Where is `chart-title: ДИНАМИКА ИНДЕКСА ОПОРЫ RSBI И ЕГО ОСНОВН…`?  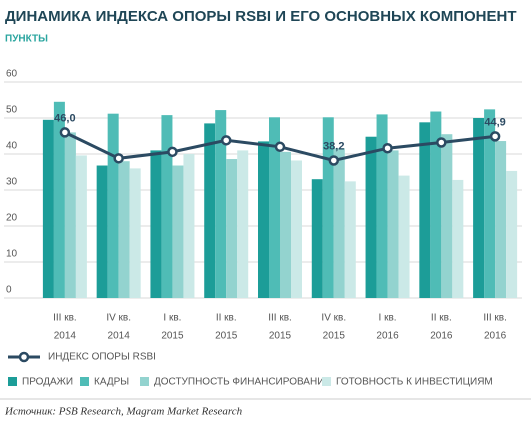 chart-title: ДИНАМИКА ИНДЕКСА ОПОРЫ RSBI И ЕГО ОСНОВН… is located at coordinates (260, 16).